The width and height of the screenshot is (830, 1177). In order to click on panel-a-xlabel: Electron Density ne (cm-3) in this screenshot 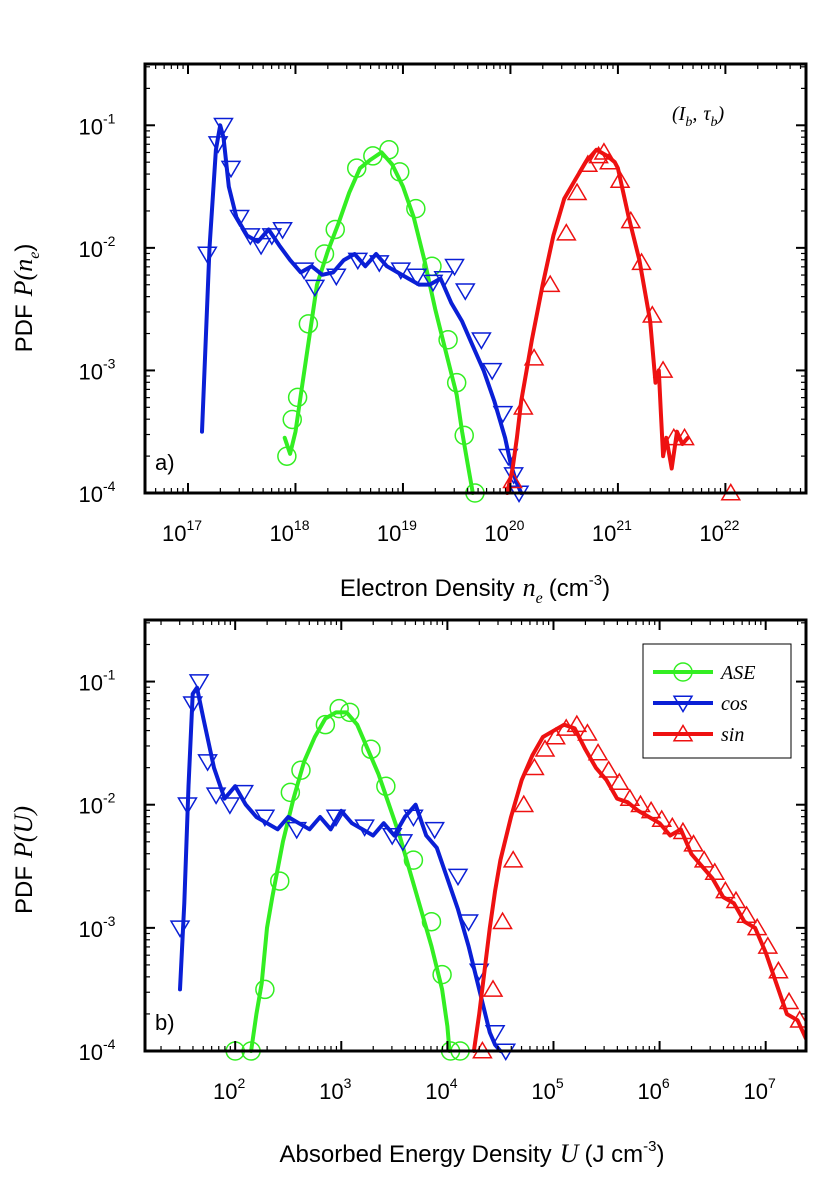, I will do `click(475, 589)`.